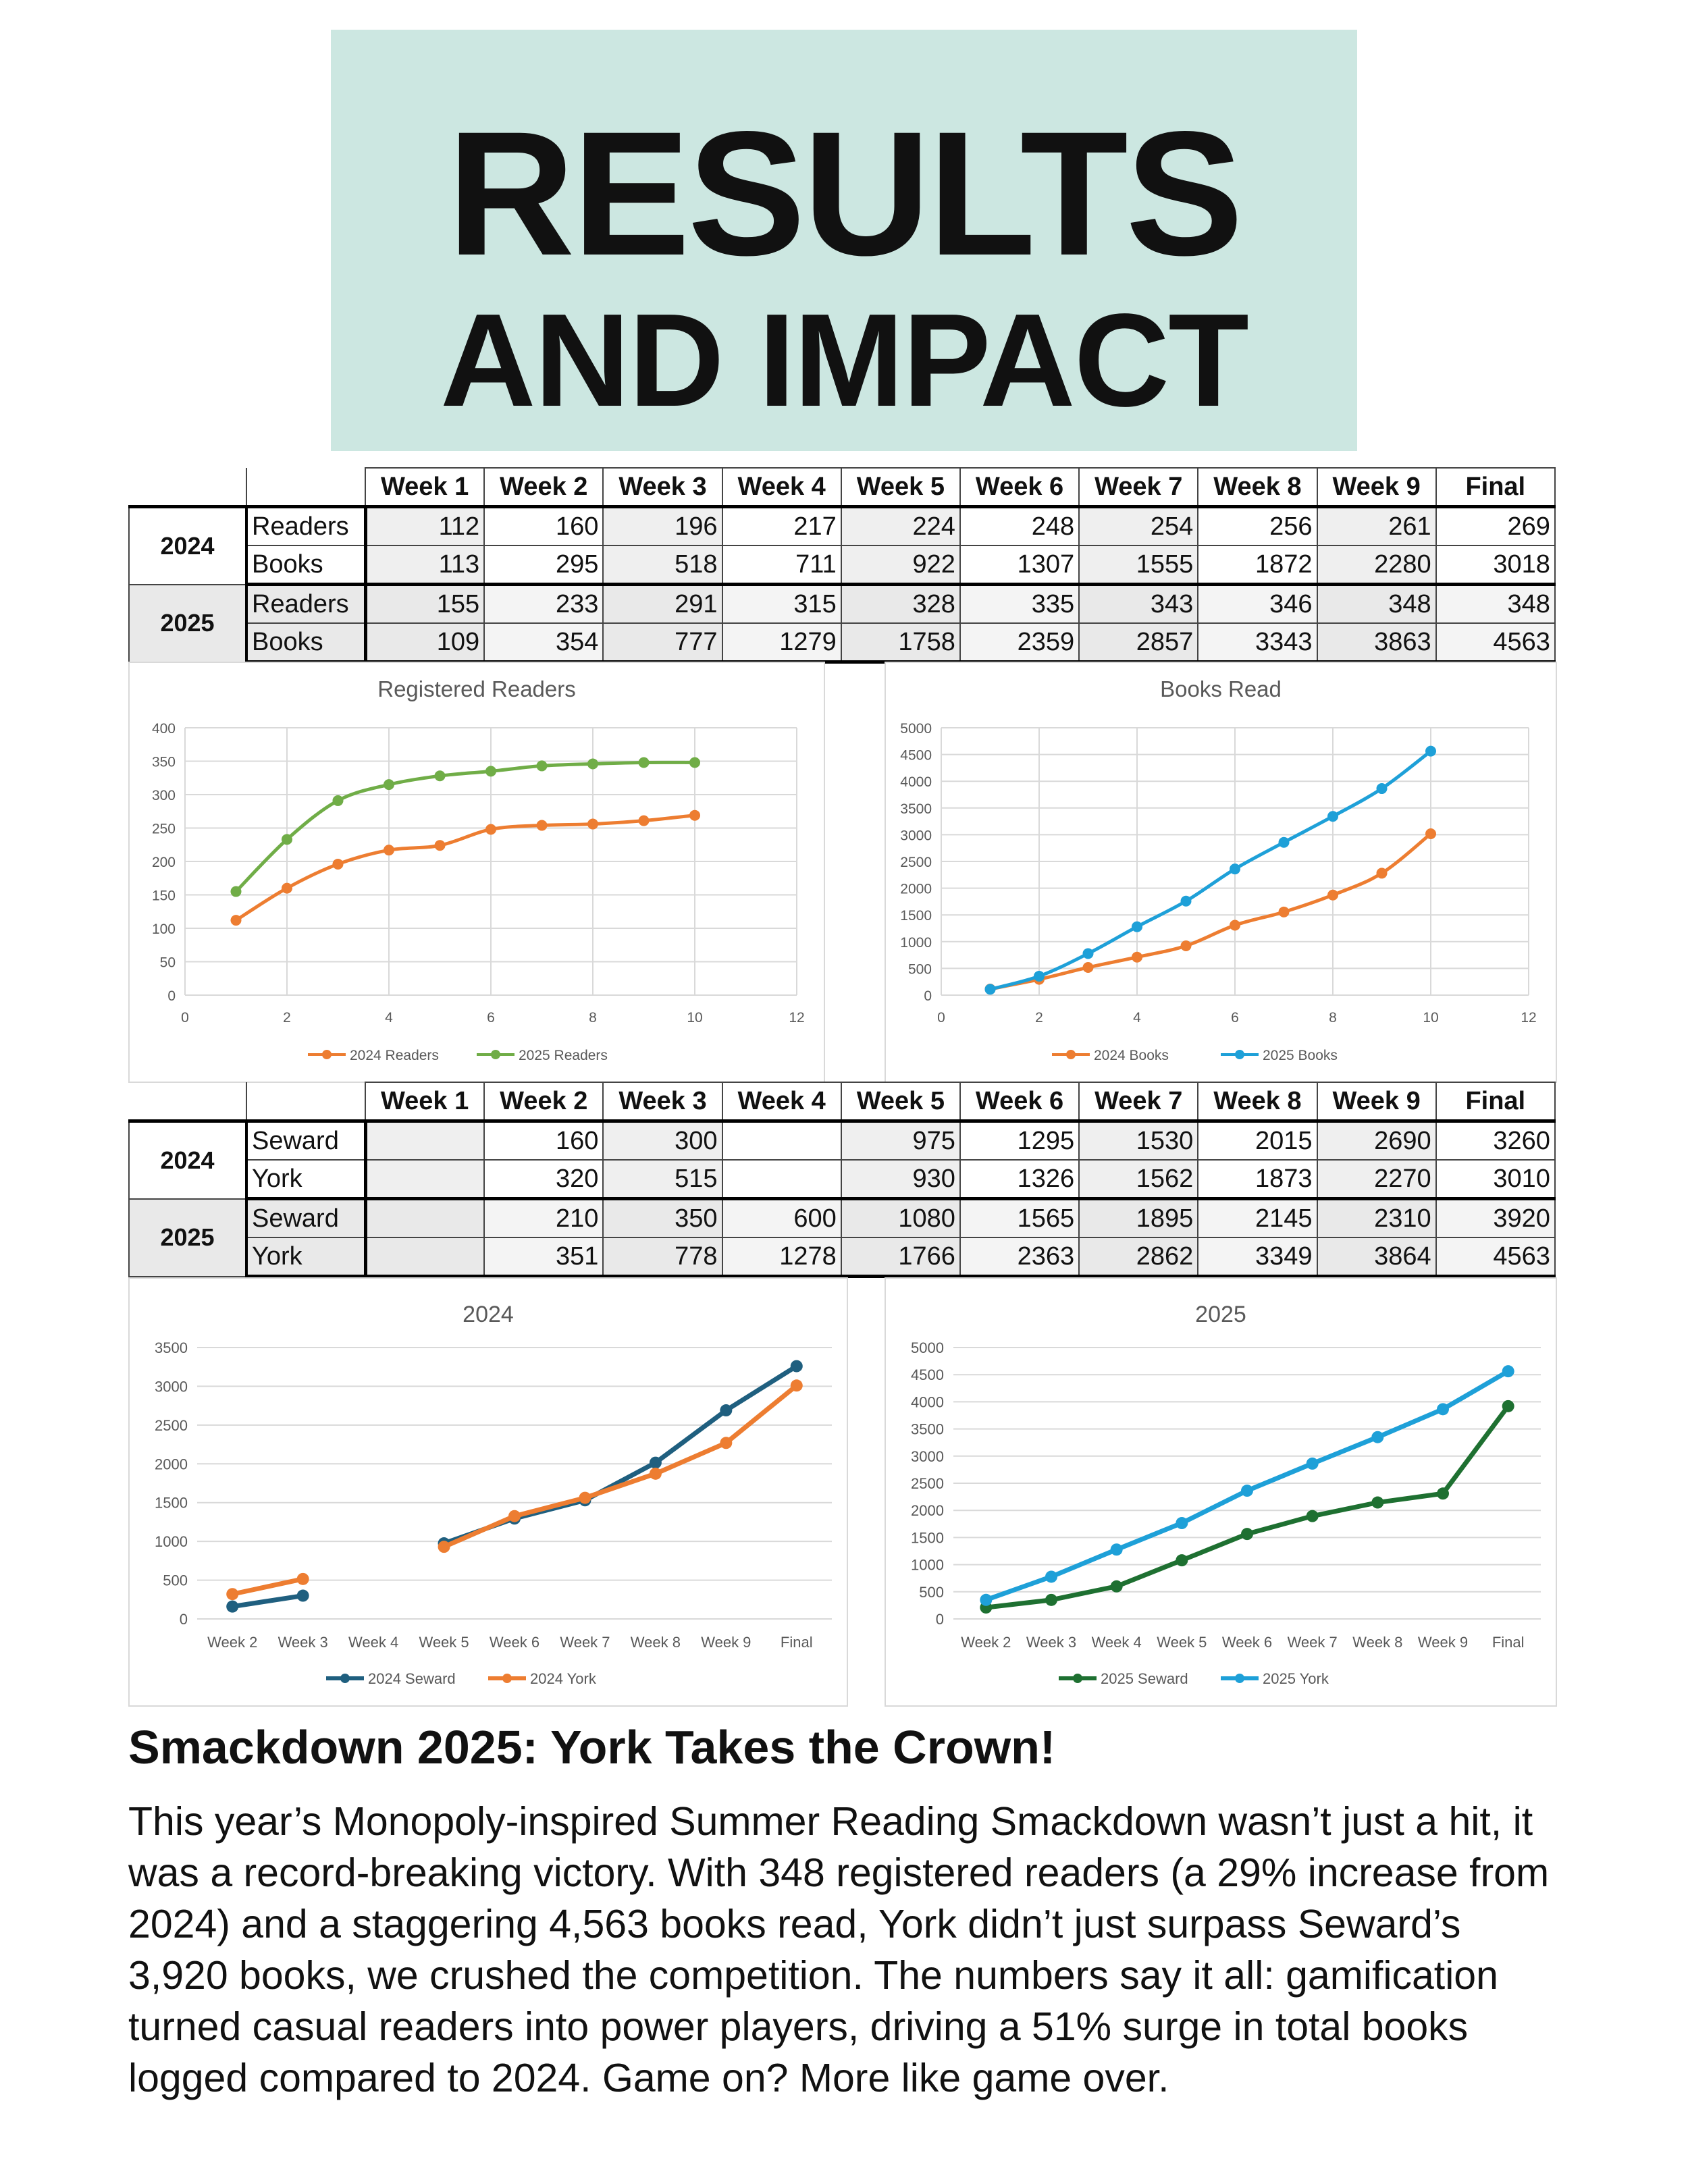  Describe the element at coordinates (306, 565) in the screenshot. I see `row-label: Books` at that location.